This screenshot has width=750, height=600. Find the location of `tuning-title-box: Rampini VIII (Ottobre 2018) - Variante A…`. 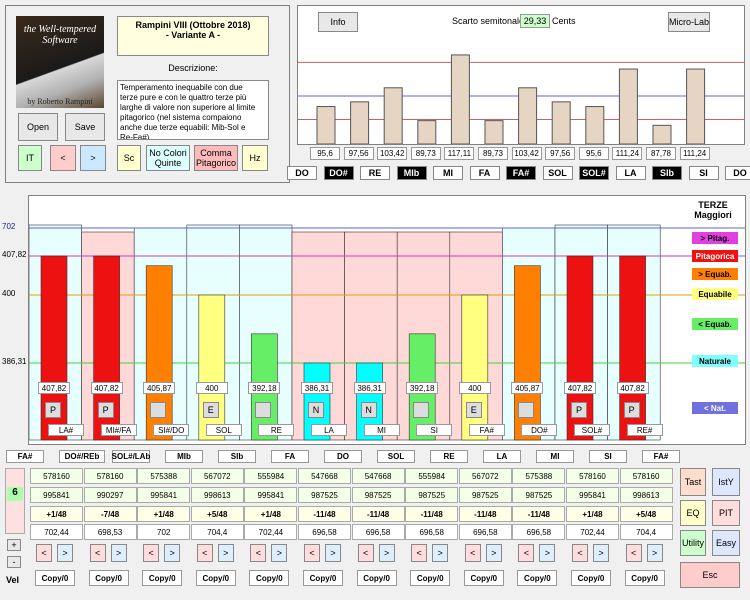

tuning-title-box: Rampini VIII (Ottobre 2018) - Variante A… is located at coordinates (193, 36).